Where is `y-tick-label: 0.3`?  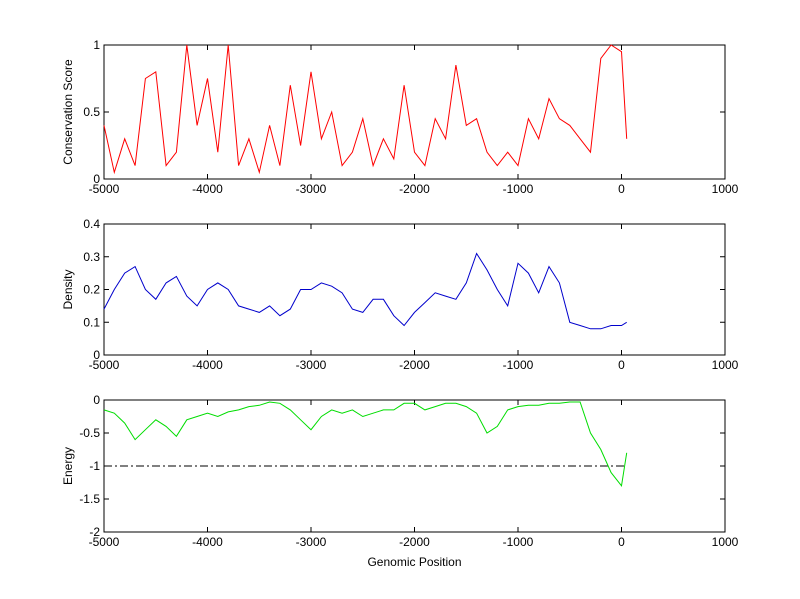
y-tick-label: 0.3 is located at coordinates (91, 257).